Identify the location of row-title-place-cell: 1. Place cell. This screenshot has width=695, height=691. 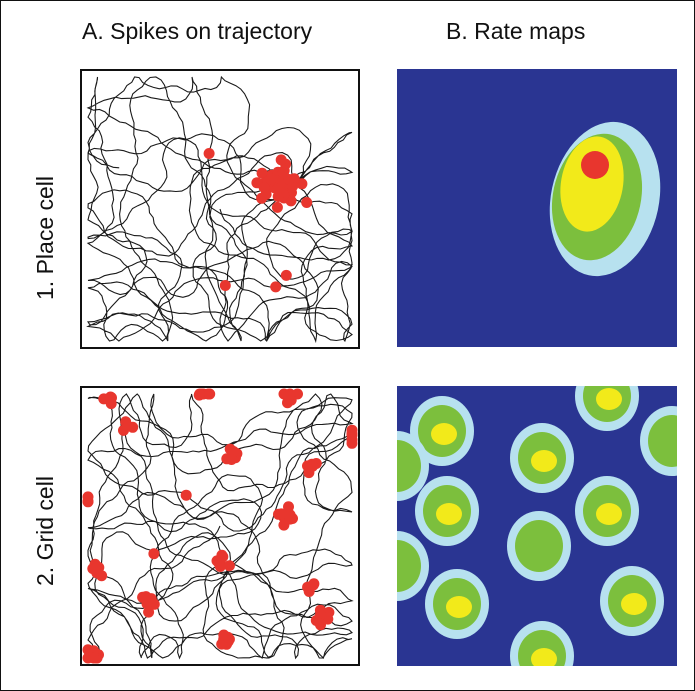
(45, 237).